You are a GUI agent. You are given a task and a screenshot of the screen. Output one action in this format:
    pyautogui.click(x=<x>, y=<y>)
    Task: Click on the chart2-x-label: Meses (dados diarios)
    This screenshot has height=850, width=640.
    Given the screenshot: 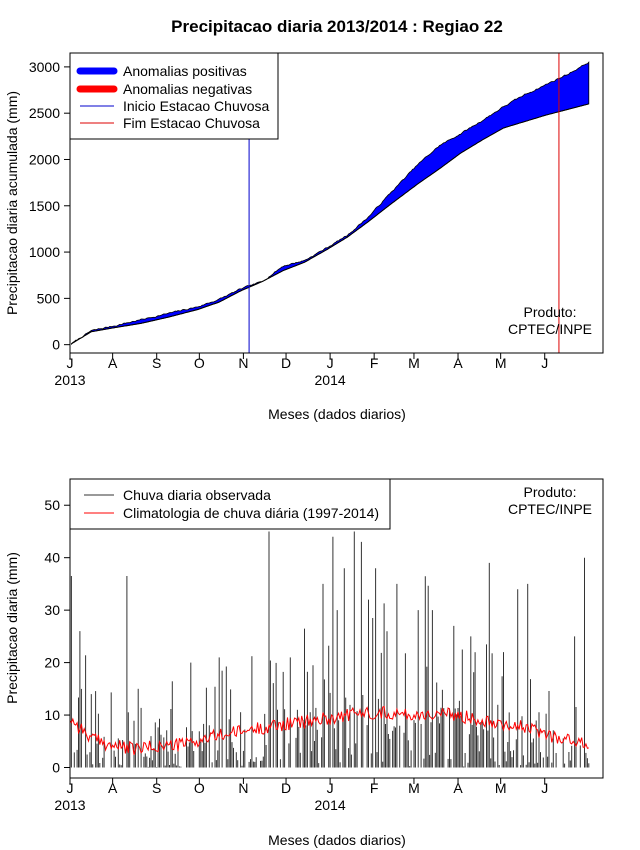 What is the action you would take?
    pyautogui.click(x=337, y=840)
    